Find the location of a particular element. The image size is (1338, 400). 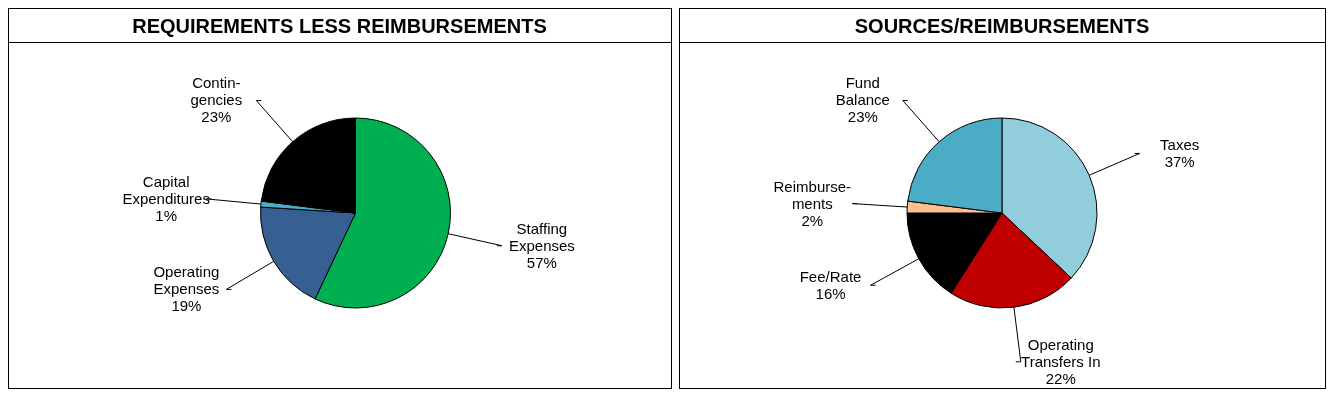

slice-label: Operating Expenses is located at coordinates (186, 280).